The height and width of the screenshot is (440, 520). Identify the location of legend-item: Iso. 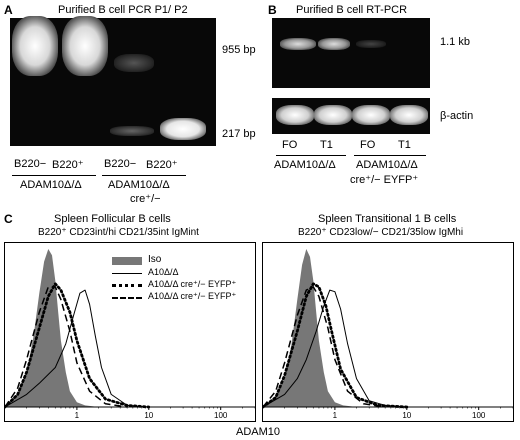
(182, 260).